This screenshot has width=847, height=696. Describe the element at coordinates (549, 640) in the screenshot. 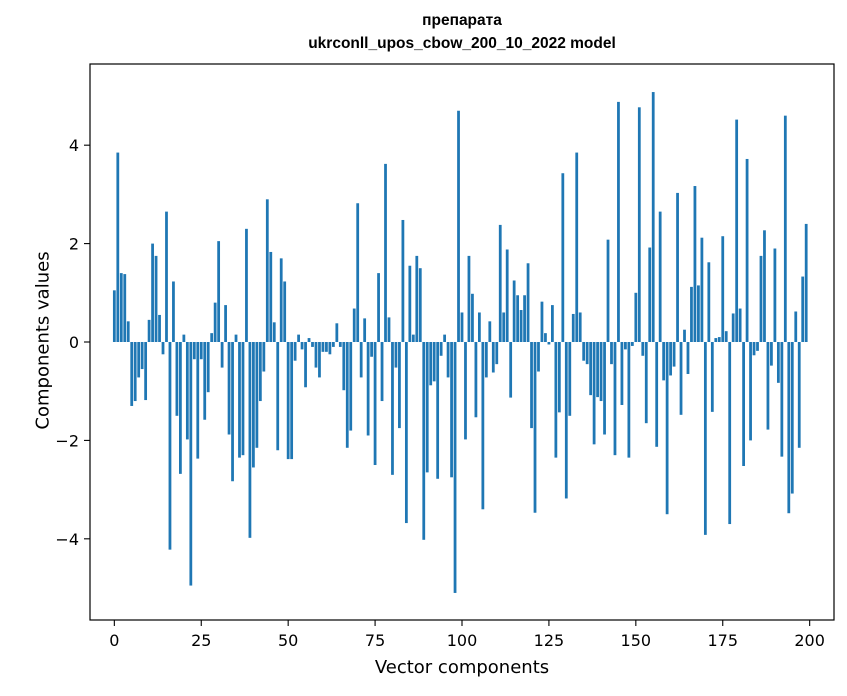

I see `x-tick-label: 125` at that location.